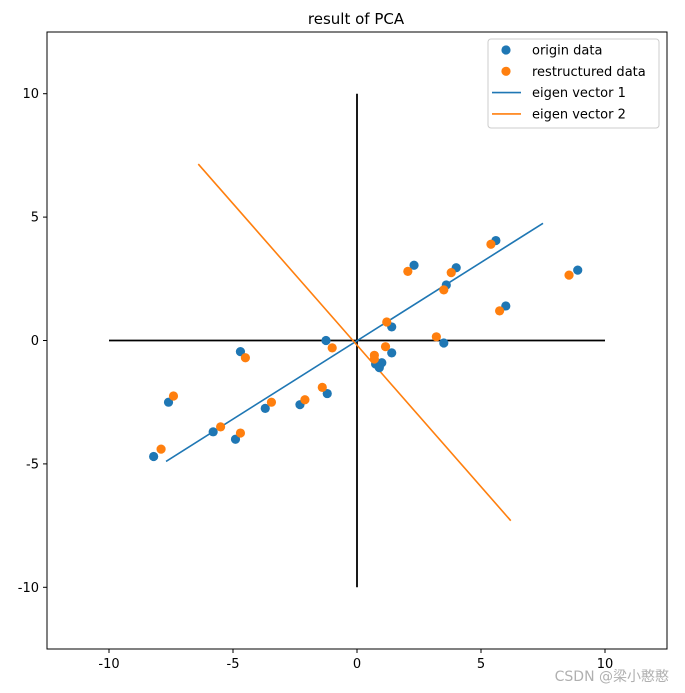 Image resolution: width=685 pixels, height=693 pixels. What do you see at coordinates (567, 51) in the screenshot?
I see `legend-origin-label: origin data` at bounding box center [567, 51].